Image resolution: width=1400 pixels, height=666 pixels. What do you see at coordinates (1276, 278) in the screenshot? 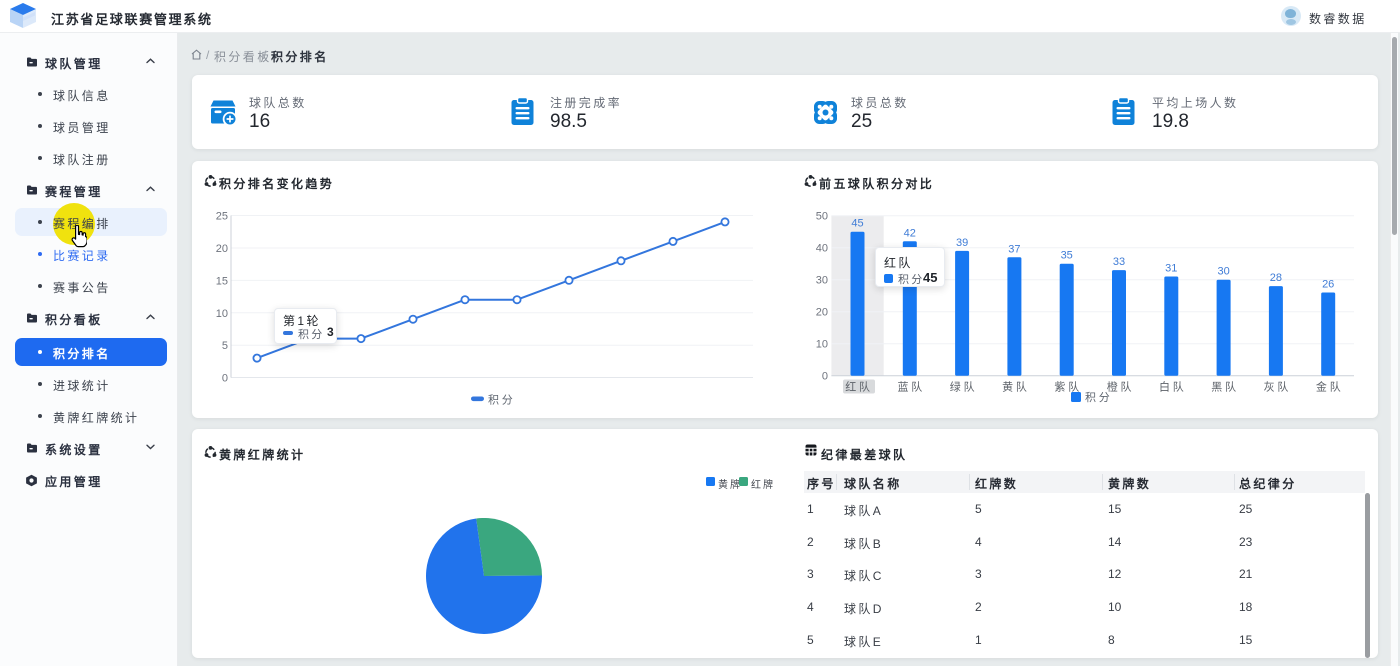
I see `svg-text: 28` at bounding box center [1276, 278].